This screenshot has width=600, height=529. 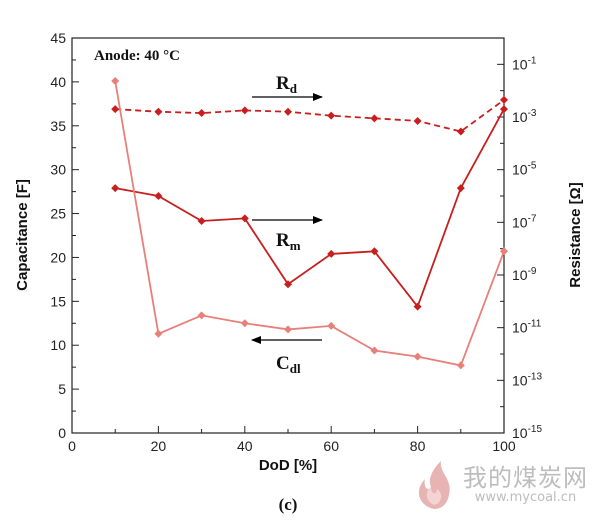 What do you see at coordinates (137, 56) in the screenshot?
I see `condition-annotation: Anode: 40 °C` at bounding box center [137, 56].